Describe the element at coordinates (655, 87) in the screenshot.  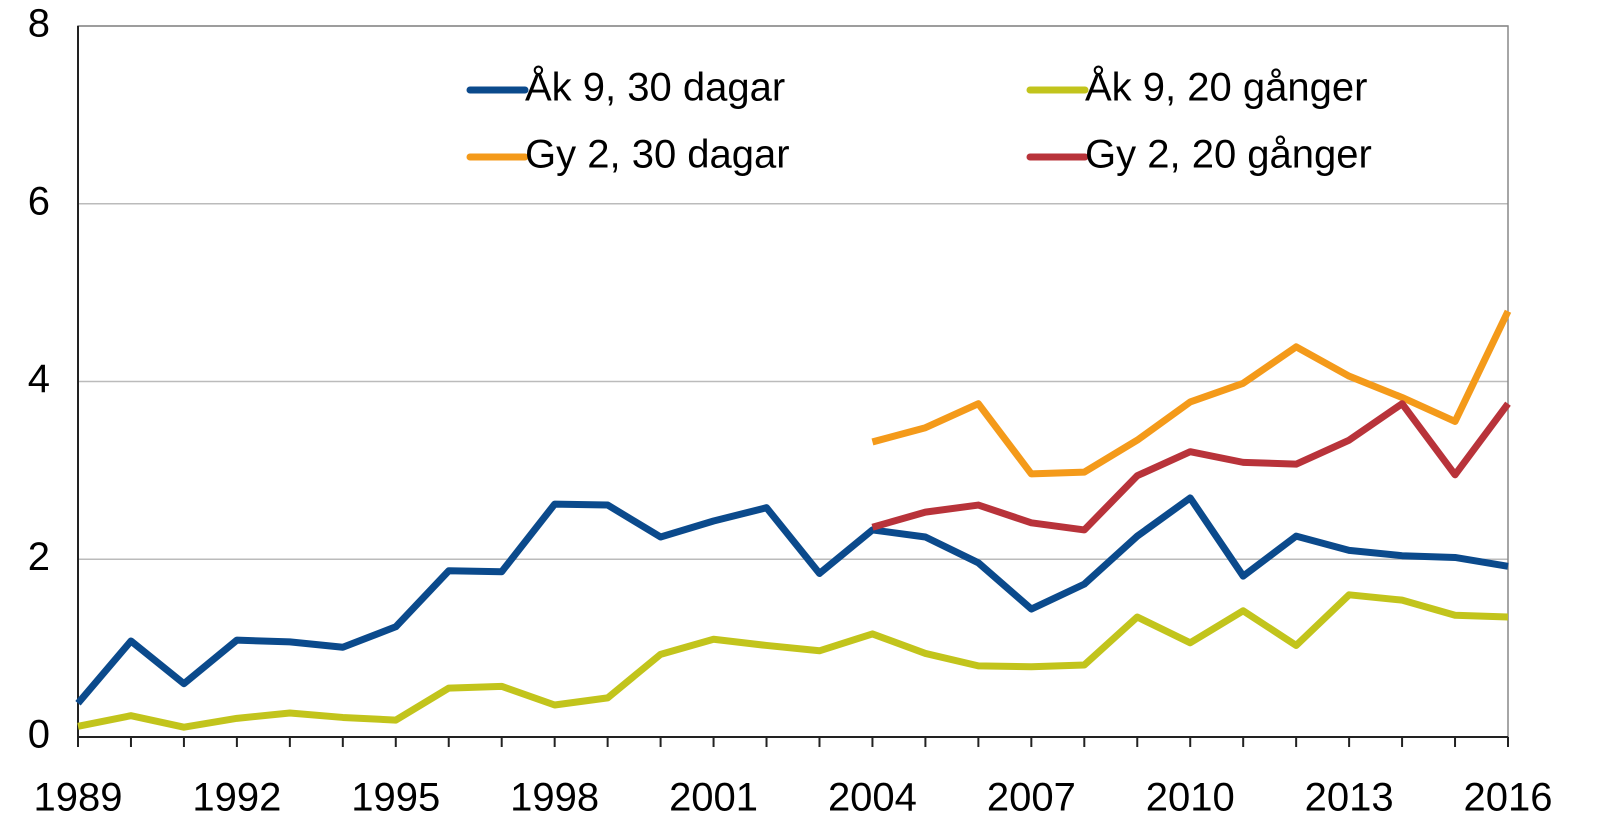
I see `legend-label: Åk 9, 30 dagar` at that location.